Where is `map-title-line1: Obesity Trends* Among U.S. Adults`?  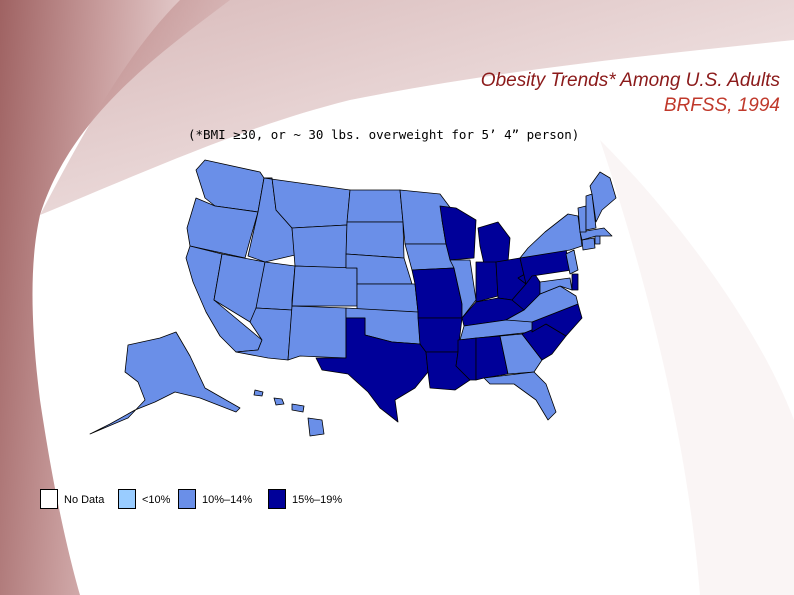 map-title-line1: Obesity Trends* Among U.S. Adults is located at coordinates (630, 80).